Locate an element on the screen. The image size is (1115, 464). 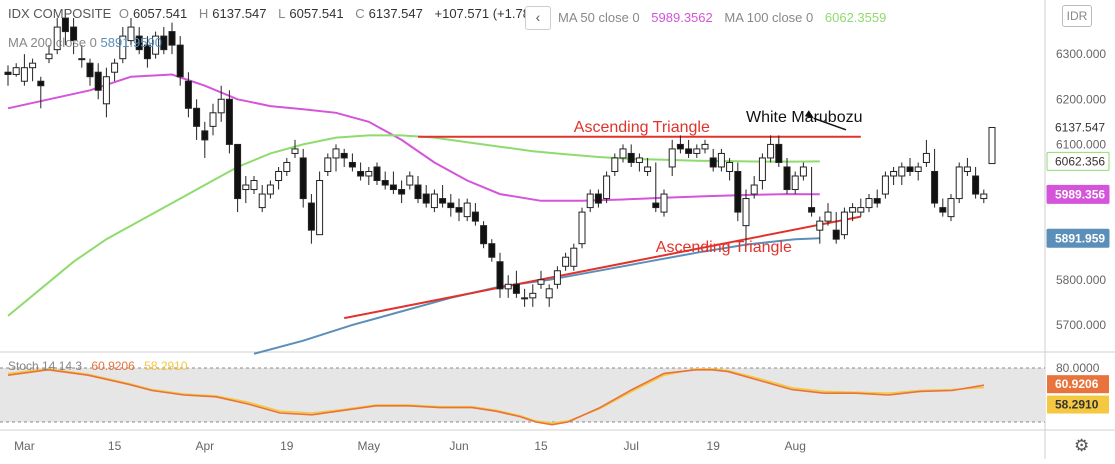
currency-button: IDR is located at coordinates (1077, 16).